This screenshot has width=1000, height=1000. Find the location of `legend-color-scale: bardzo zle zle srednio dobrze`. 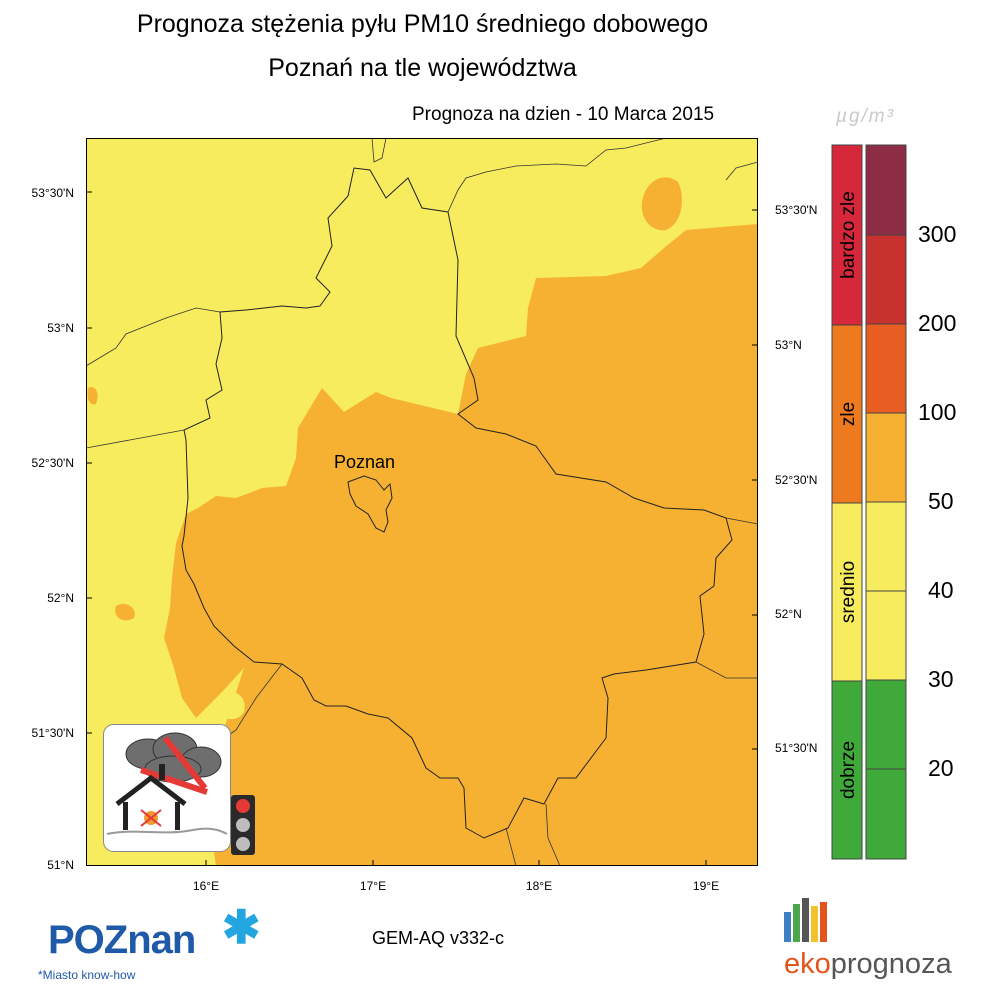

legend-color-scale: bardzo zle zle srednio dobrze is located at coordinates (869, 502).